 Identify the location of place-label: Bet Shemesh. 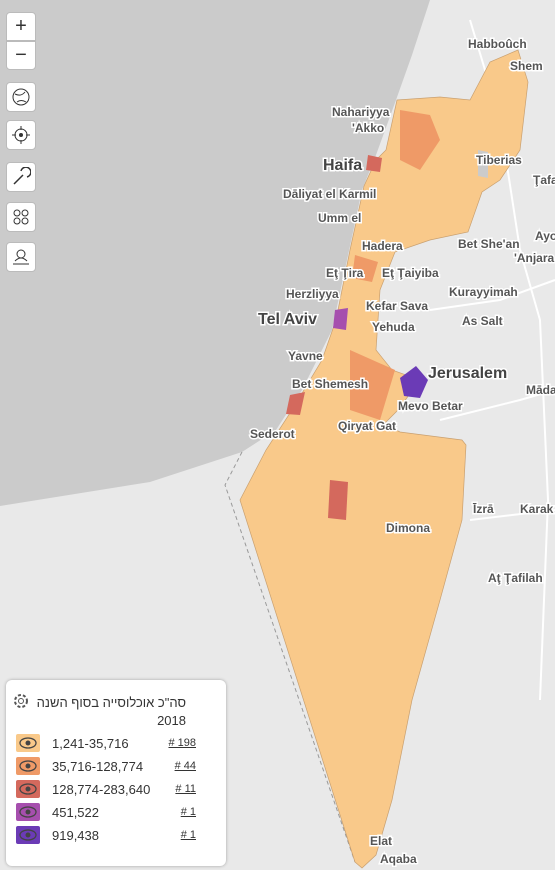
(330, 384).